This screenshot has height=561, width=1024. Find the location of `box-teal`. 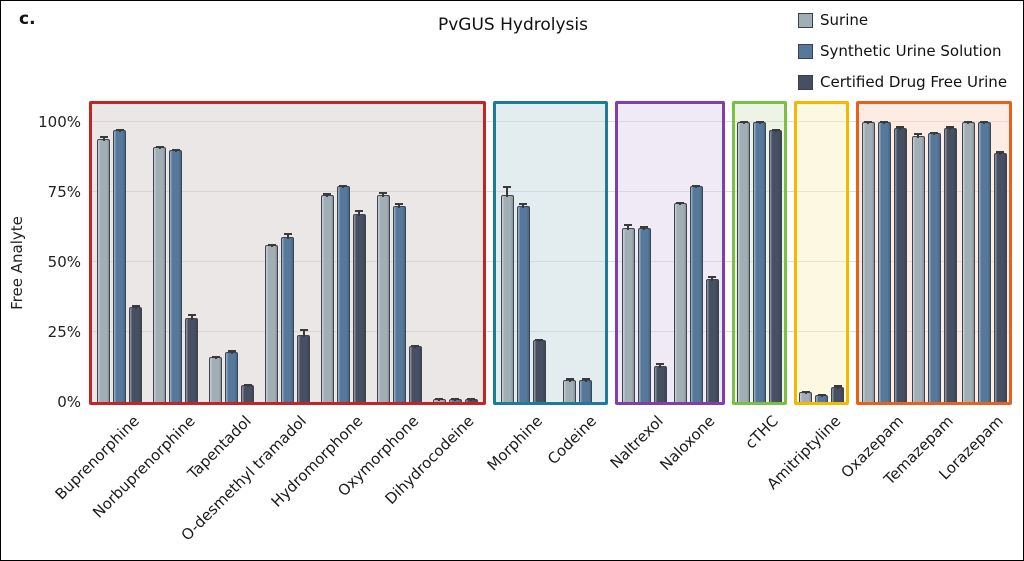

box-teal is located at coordinates (550, 253).